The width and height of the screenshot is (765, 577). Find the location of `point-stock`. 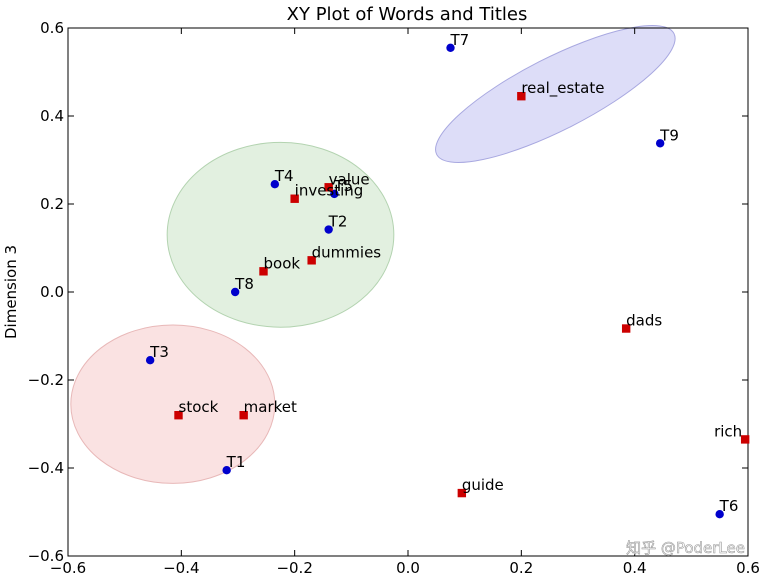

point-stock is located at coordinates (178, 415).